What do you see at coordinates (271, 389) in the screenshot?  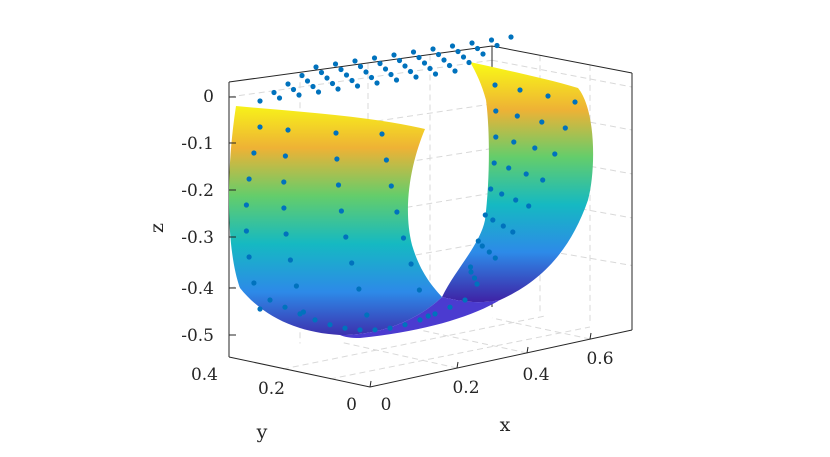 I see `y-tick-label: 0.2` at bounding box center [271, 389].